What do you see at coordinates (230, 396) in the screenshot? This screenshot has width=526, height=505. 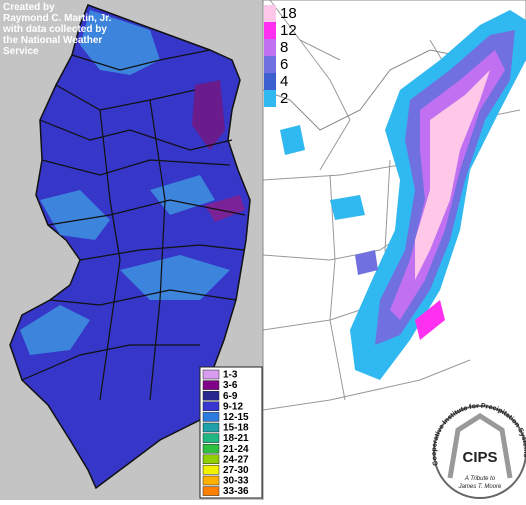 I see `legend-label: 6-9` at bounding box center [230, 396].